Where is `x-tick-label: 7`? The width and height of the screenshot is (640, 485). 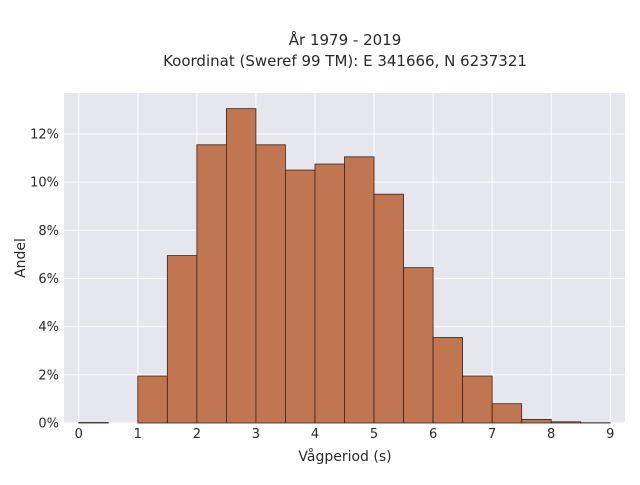
x-tick-label: 7 is located at coordinates (492, 434).